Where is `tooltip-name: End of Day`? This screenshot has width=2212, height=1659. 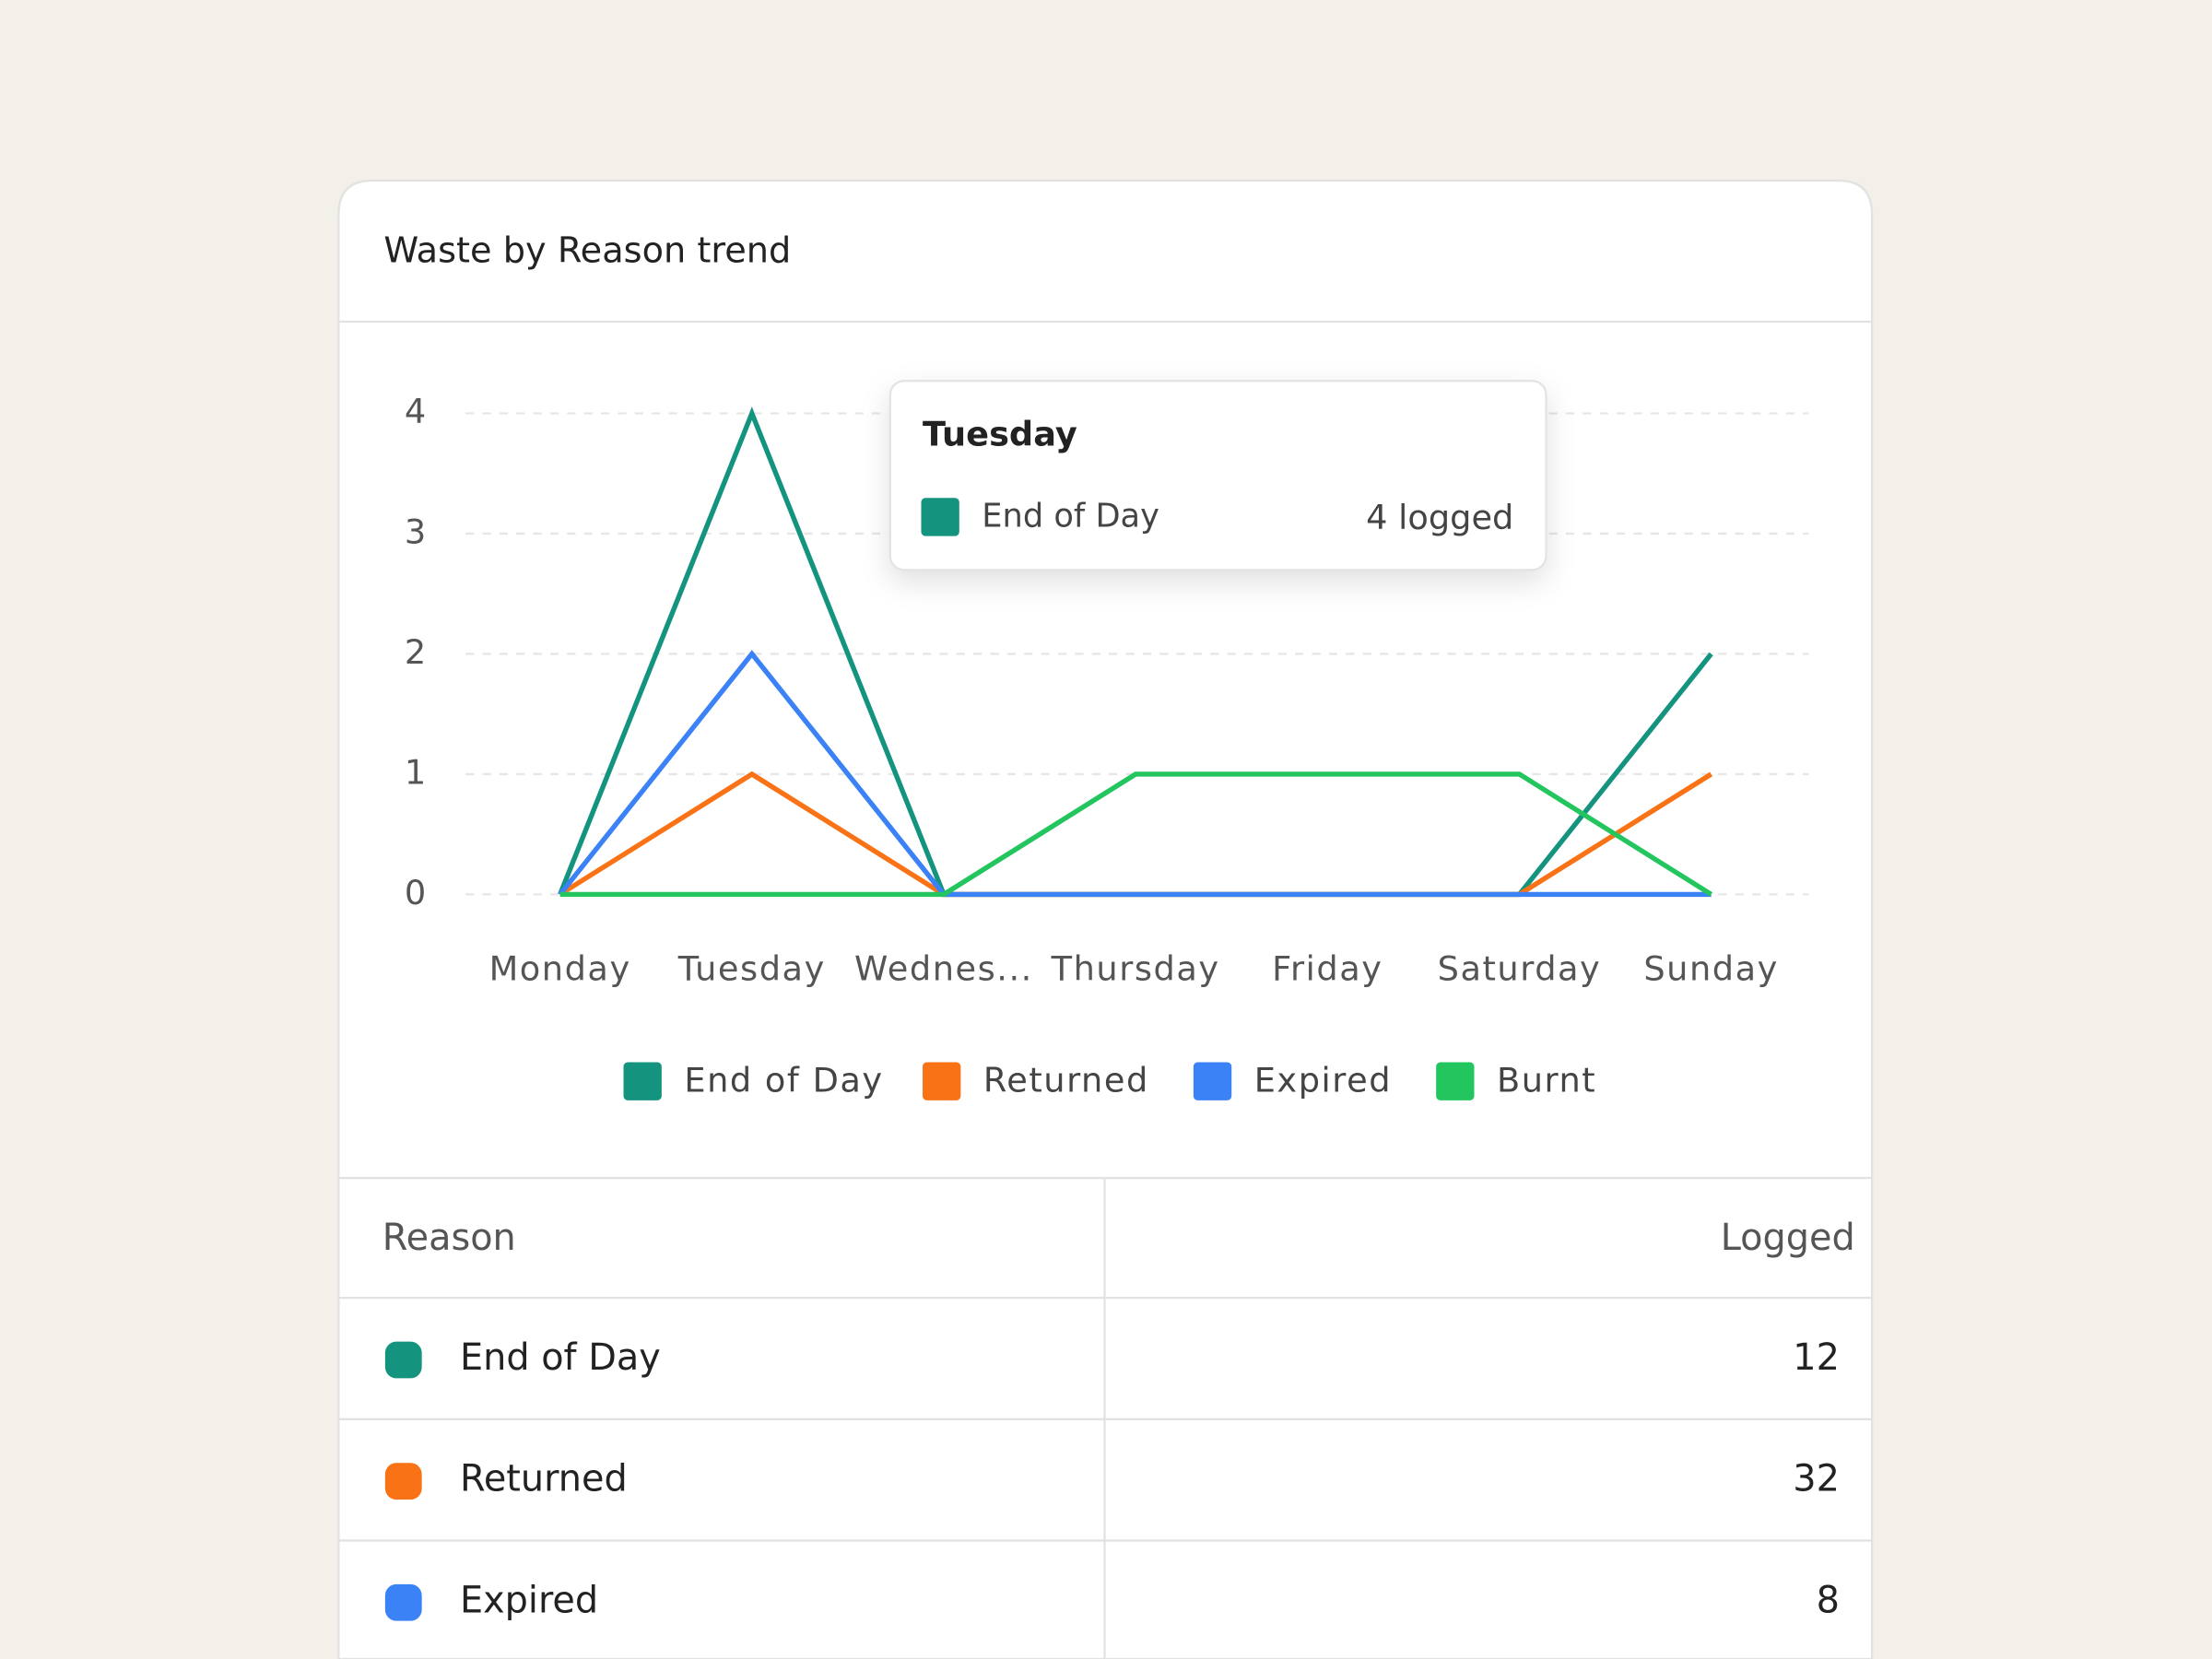
tooltip-name: End of Day is located at coordinates (1070, 516).